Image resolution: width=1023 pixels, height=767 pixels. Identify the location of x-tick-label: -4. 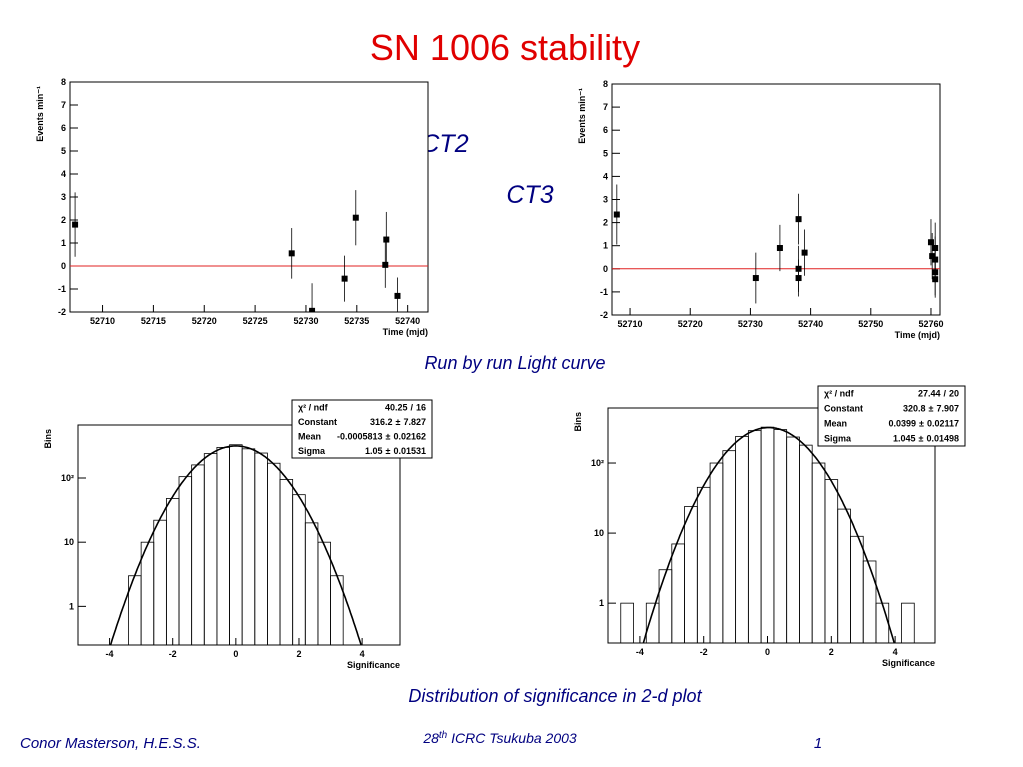
(110, 654).